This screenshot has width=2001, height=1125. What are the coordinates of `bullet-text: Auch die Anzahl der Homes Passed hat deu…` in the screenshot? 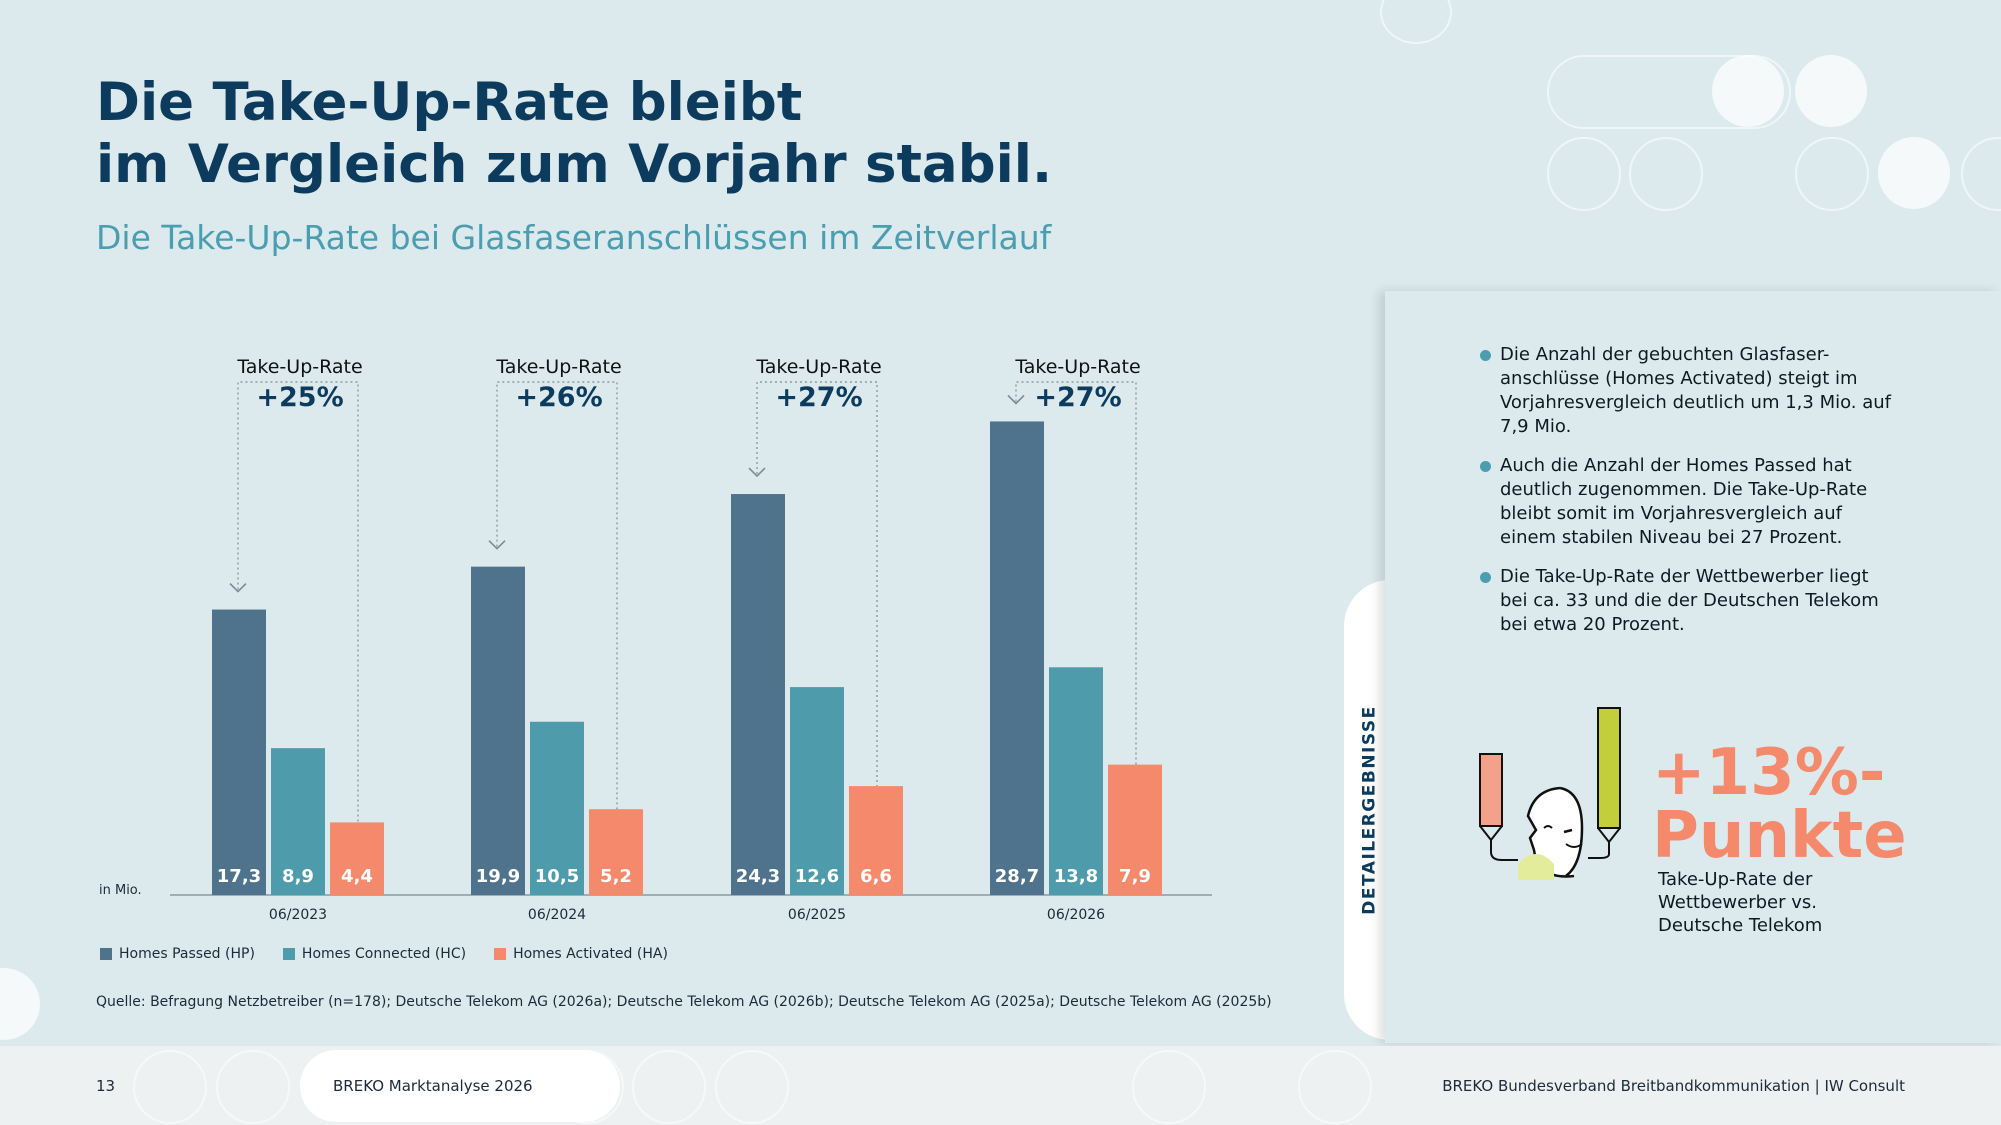 It's located at (1684, 501).